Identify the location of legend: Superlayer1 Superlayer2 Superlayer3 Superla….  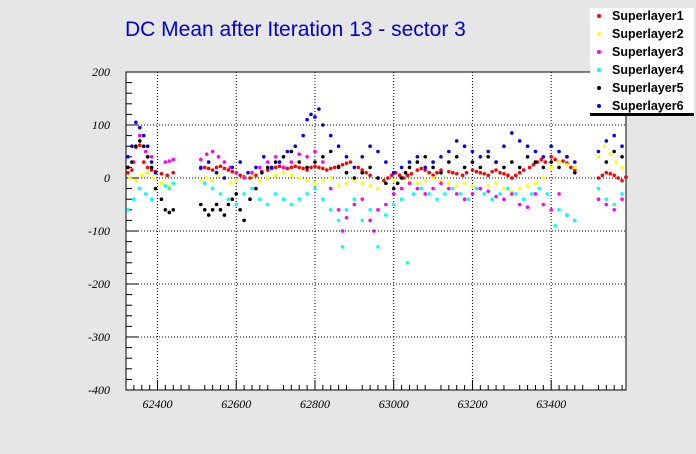
(642, 62).